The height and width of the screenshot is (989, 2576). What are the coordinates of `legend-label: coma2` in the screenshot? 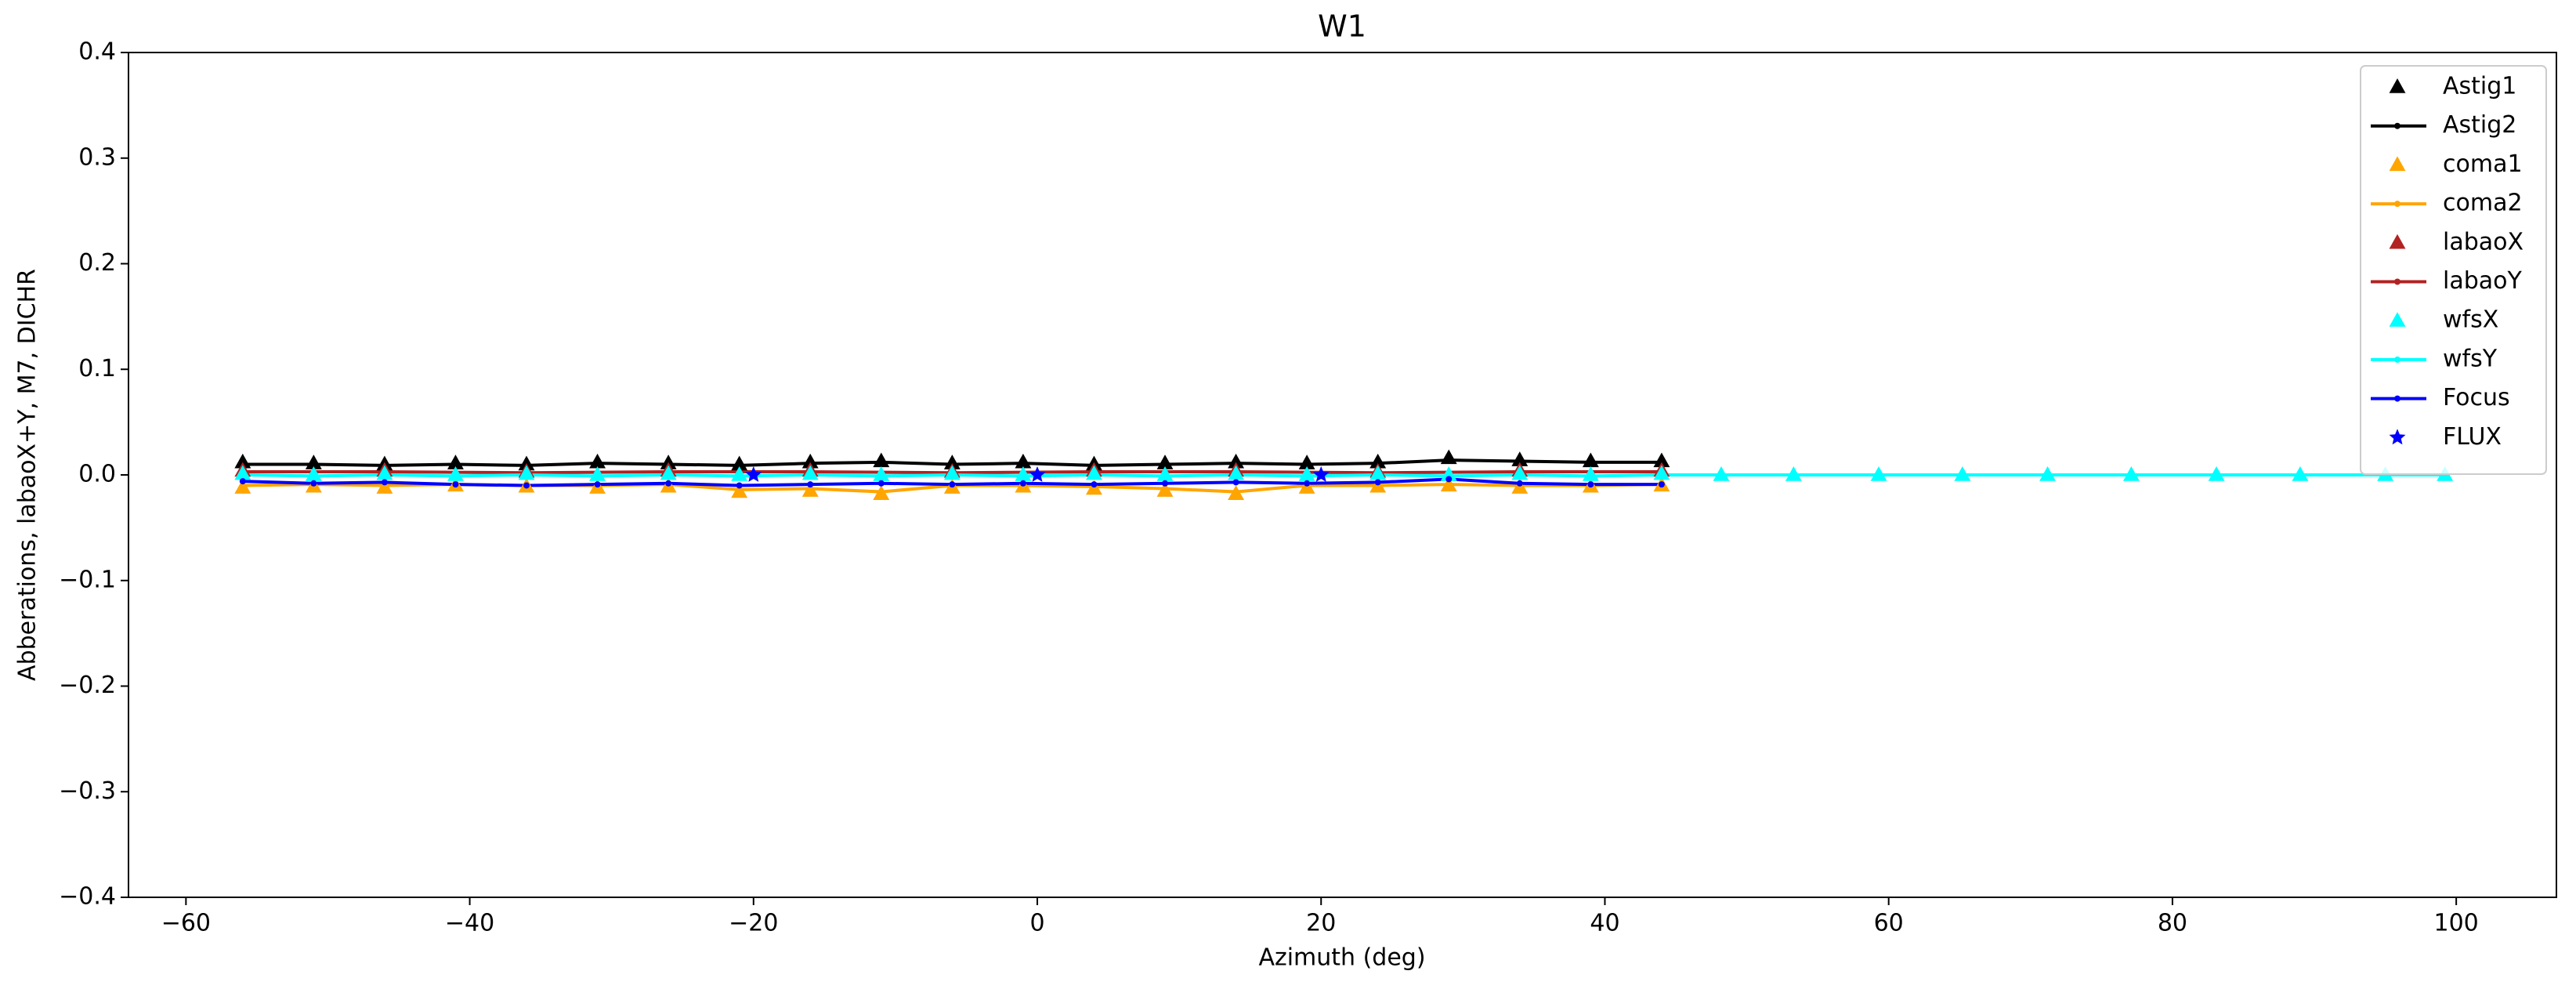 It's located at (2483, 203).